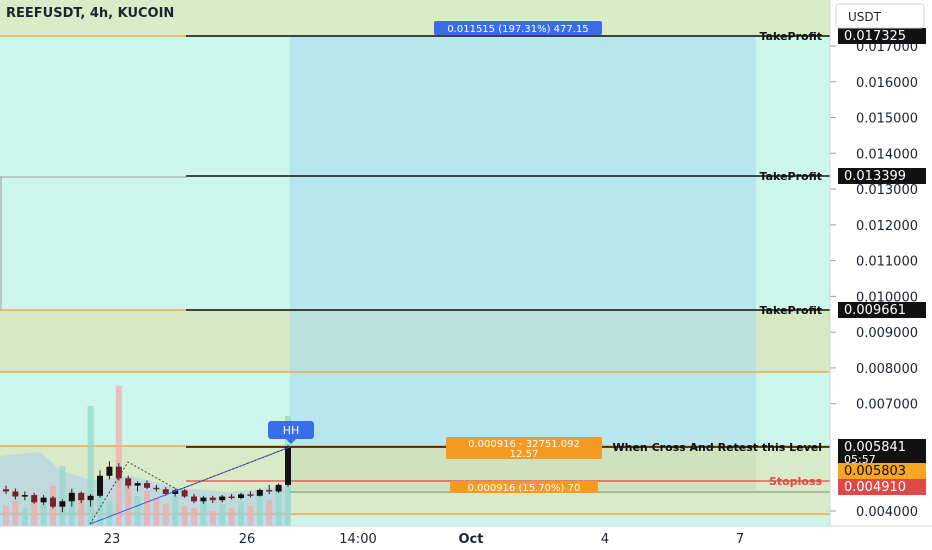 The image size is (932, 550). I want to click on hh-label: HH, so click(291, 430).